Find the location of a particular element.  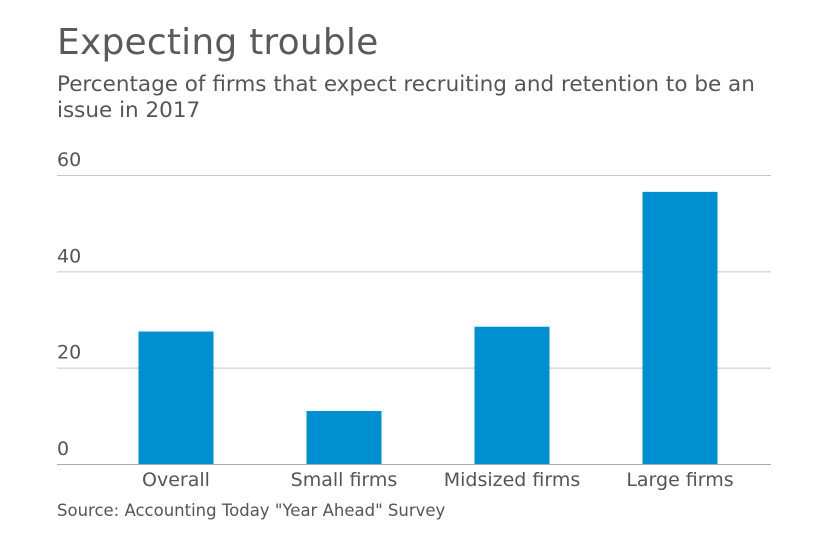

bar-small-firms is located at coordinates (344, 437).